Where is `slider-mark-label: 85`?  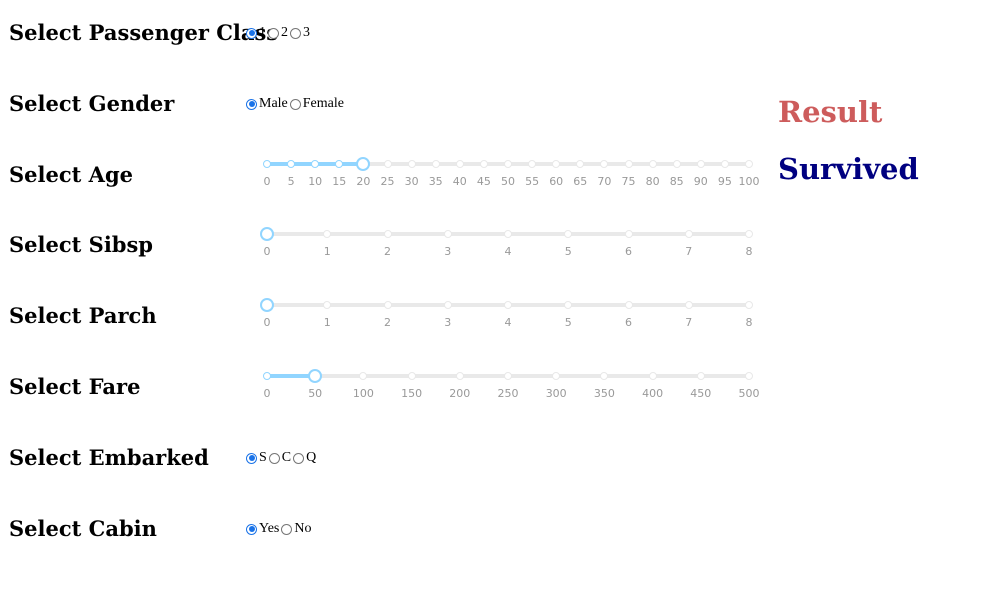
slider-mark-label: 85 is located at coordinates (676, 181).